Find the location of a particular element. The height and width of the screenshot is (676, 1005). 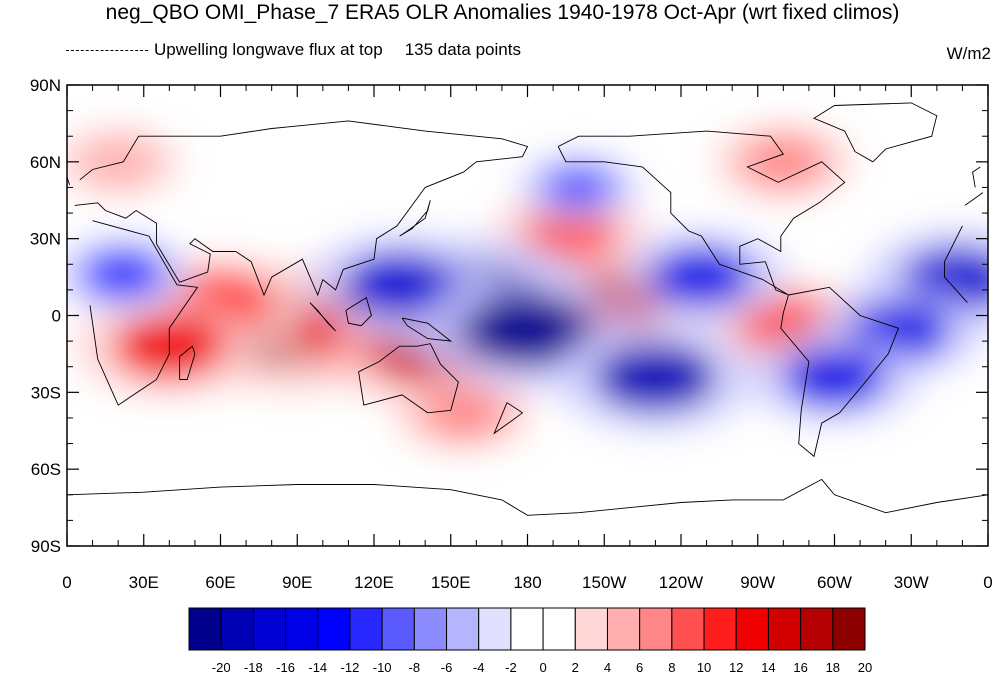

colorbar-label: -14 is located at coordinates (317, 667).